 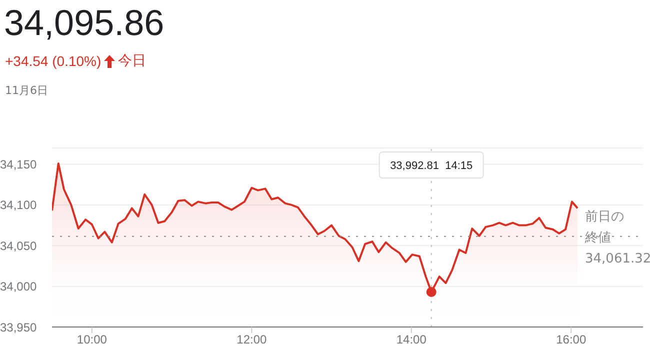 I want to click on y-tick-label: 34,100, so click(x=19, y=205).